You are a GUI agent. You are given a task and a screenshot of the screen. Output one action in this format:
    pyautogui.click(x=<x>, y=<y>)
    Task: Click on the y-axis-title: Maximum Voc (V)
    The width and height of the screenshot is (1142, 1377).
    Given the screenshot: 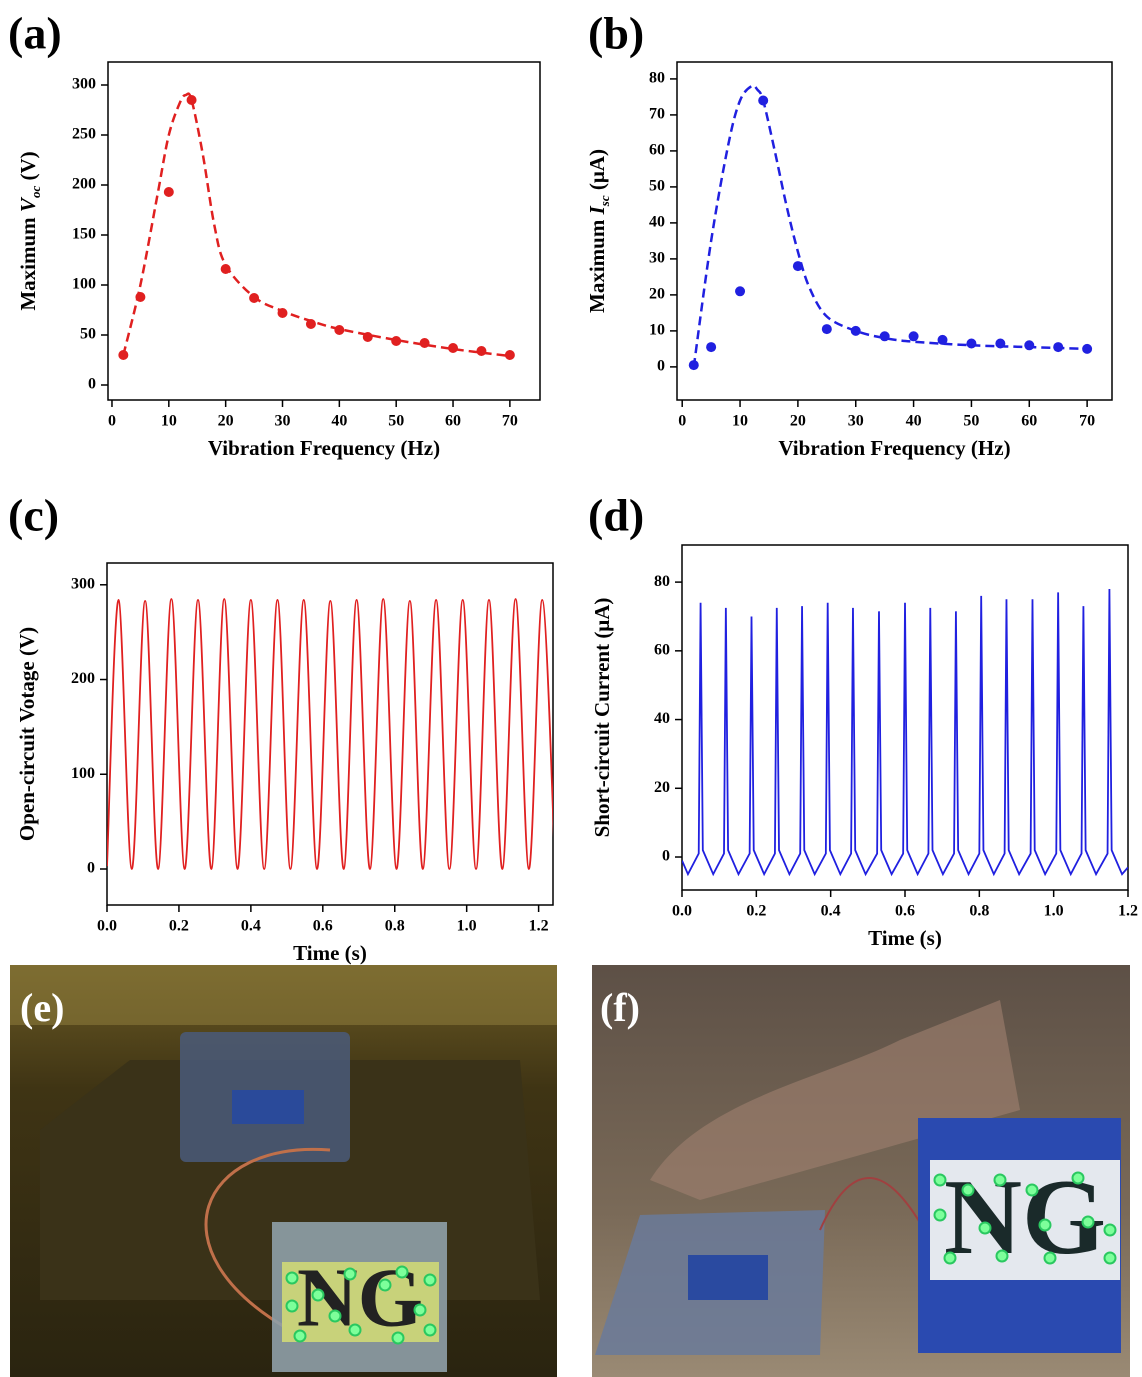 What is the action you would take?
    pyautogui.click(x=30, y=230)
    